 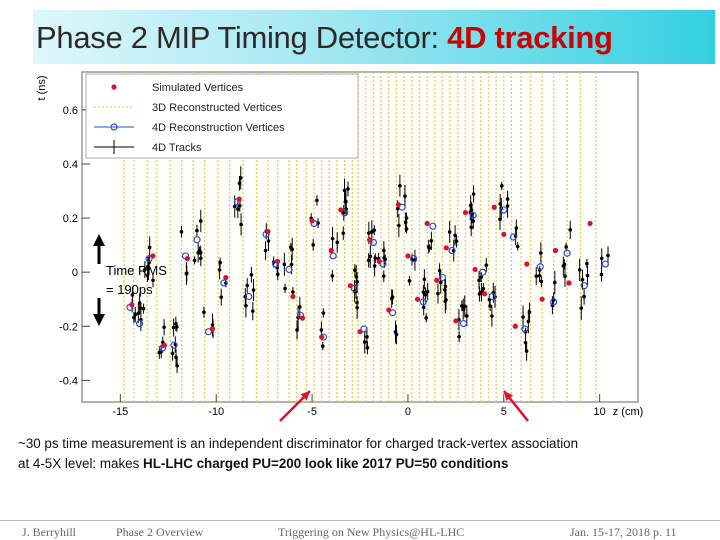 What do you see at coordinates (70, 111) in the screenshot?
I see `y-tick-label: 0.6` at bounding box center [70, 111].